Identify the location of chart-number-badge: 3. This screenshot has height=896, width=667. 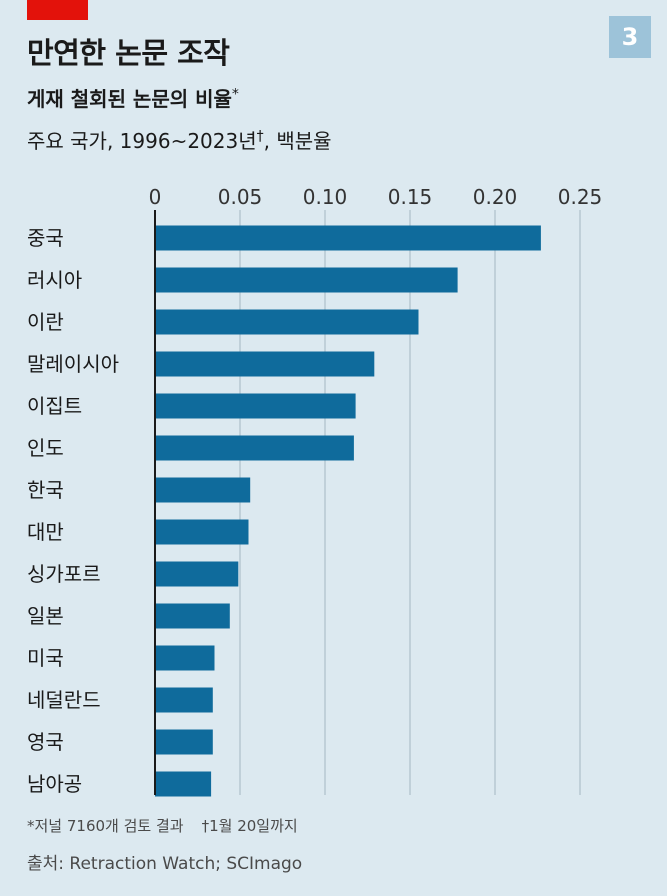
(630, 37).